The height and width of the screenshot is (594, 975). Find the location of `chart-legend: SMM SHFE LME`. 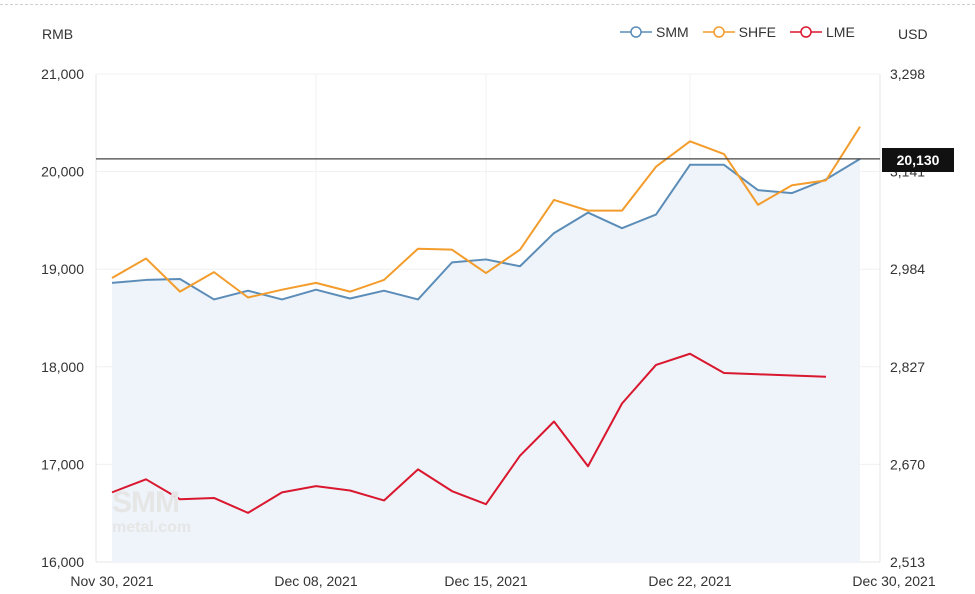

chart-legend: SMM SHFE LME is located at coordinates (737, 32).